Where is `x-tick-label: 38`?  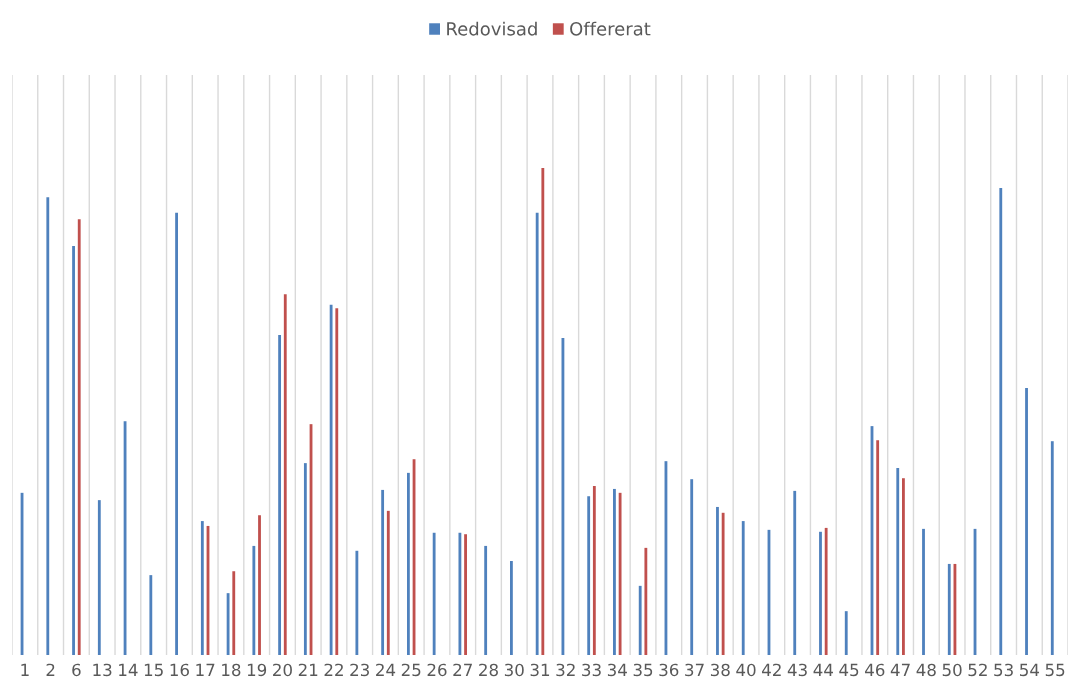 x-tick-label: 38 is located at coordinates (720, 670).